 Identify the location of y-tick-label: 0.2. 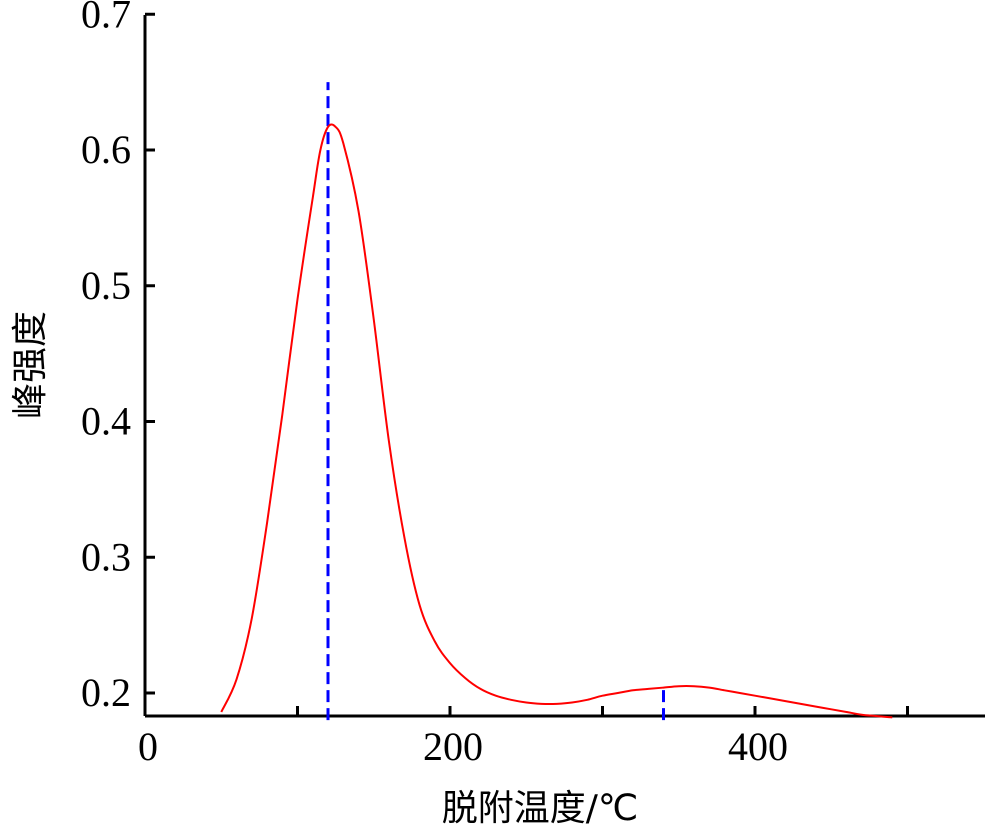
(106, 692).